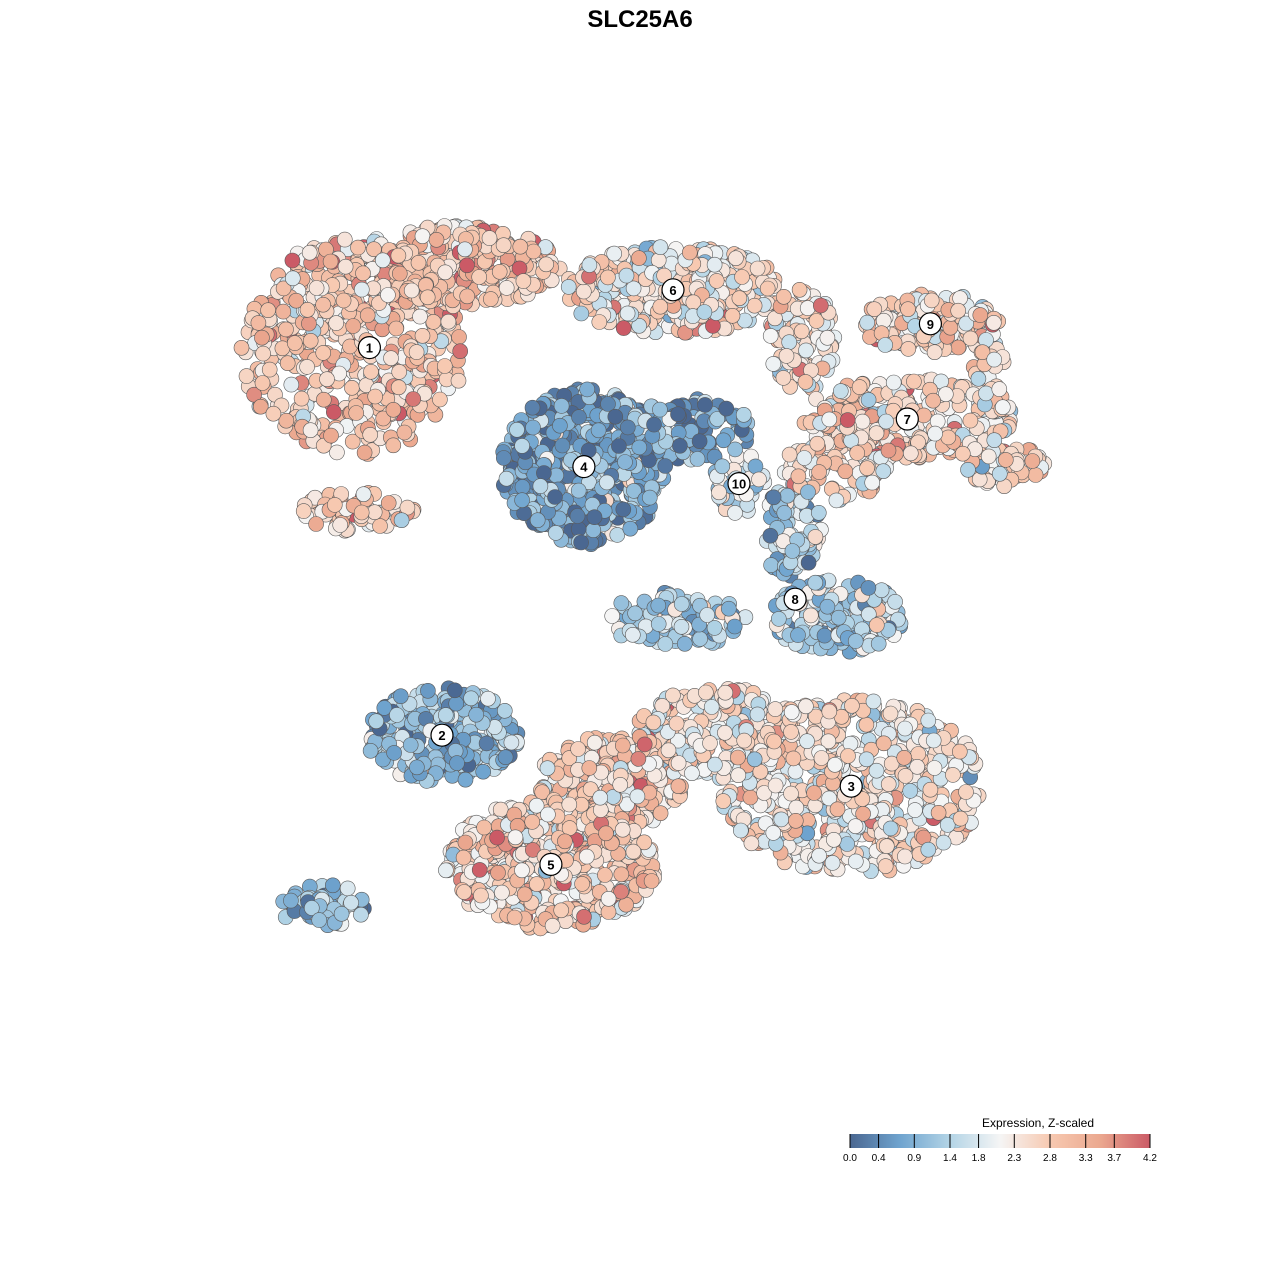 This screenshot has height=1280, width=1280. Describe the element at coordinates (907, 419) in the screenshot. I see `cluster-label-text: 7` at that location.